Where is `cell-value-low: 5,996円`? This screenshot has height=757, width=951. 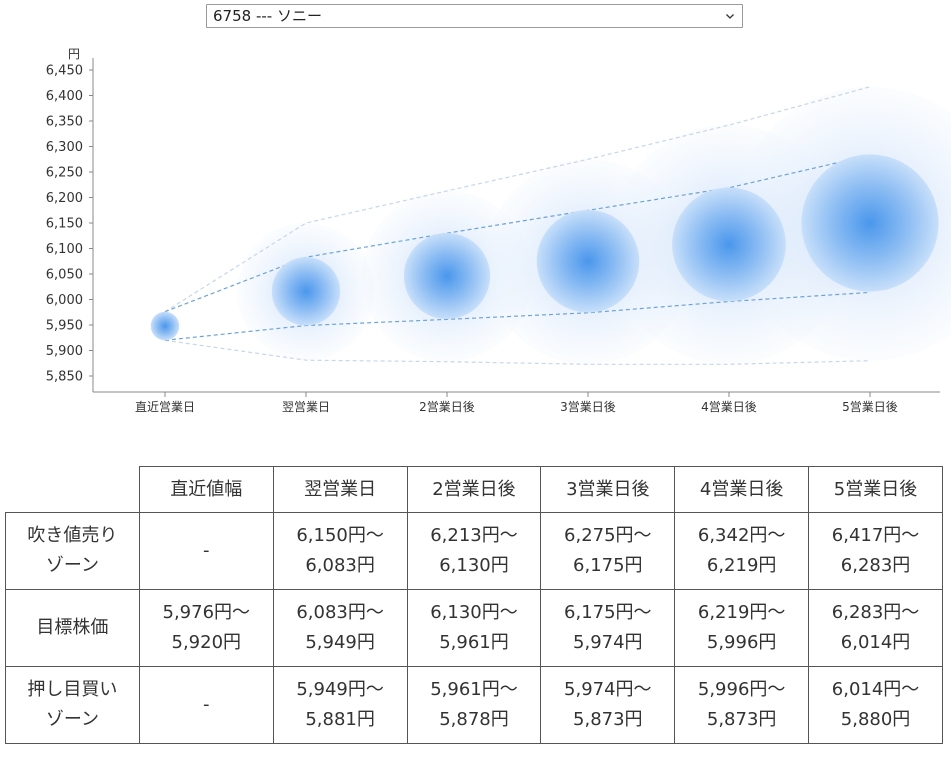 cell-value-low: 5,996円 is located at coordinates (741, 642).